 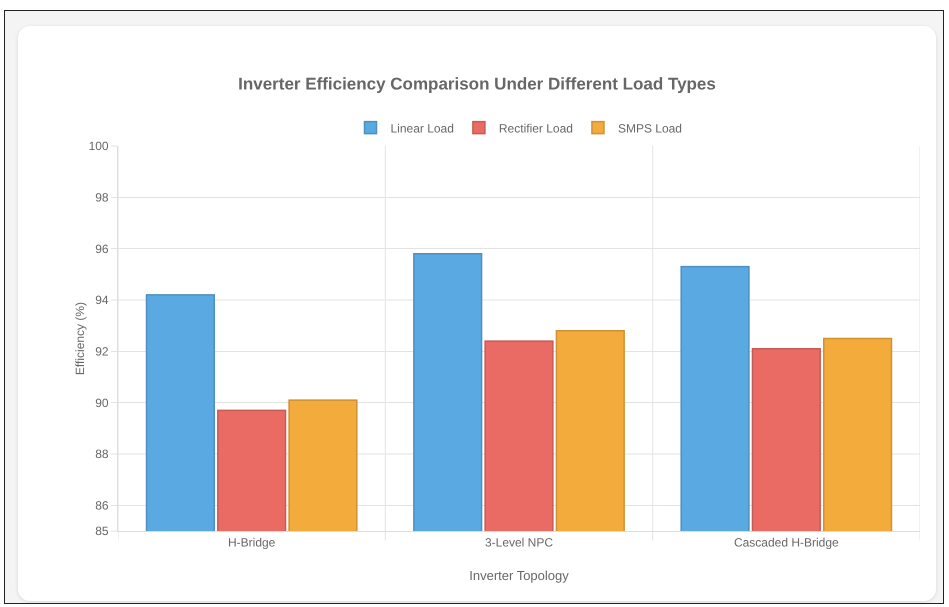 What do you see at coordinates (102, 197) in the screenshot?
I see `y-tick-label: 98` at bounding box center [102, 197].